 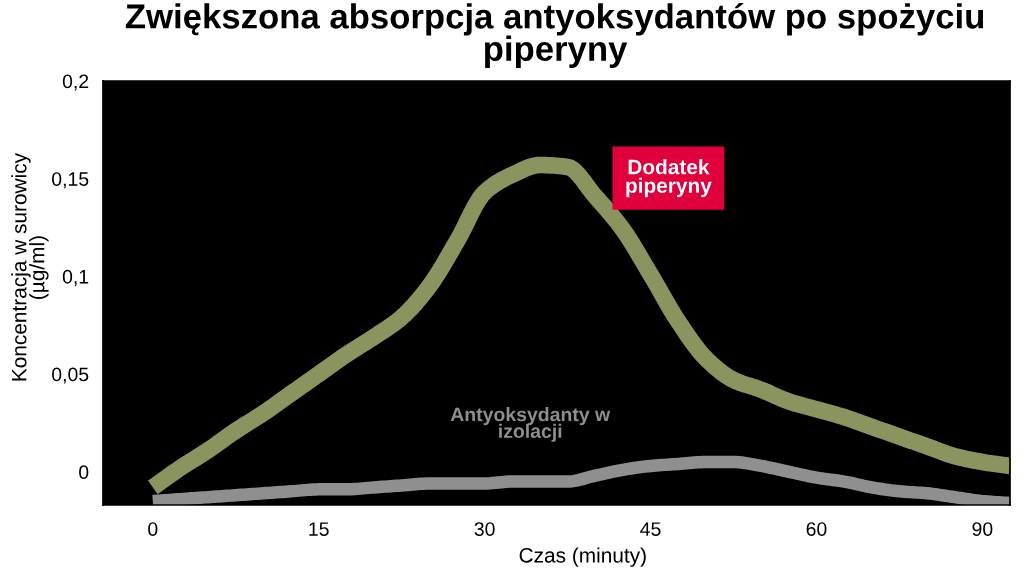 What do you see at coordinates (84, 472) in the screenshot?
I see `y-tick-label: 0` at bounding box center [84, 472].